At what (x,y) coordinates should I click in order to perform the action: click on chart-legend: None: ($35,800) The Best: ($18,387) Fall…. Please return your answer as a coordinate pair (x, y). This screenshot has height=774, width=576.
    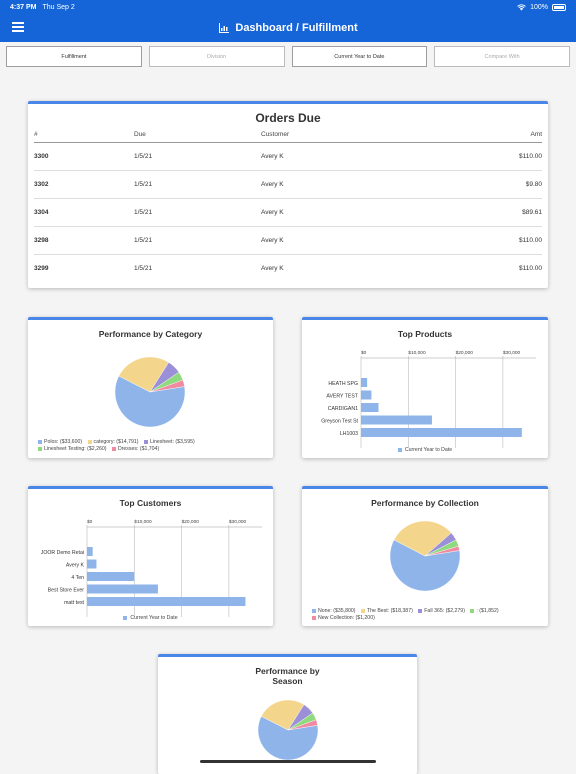
    Looking at the image, I should click on (425, 615).